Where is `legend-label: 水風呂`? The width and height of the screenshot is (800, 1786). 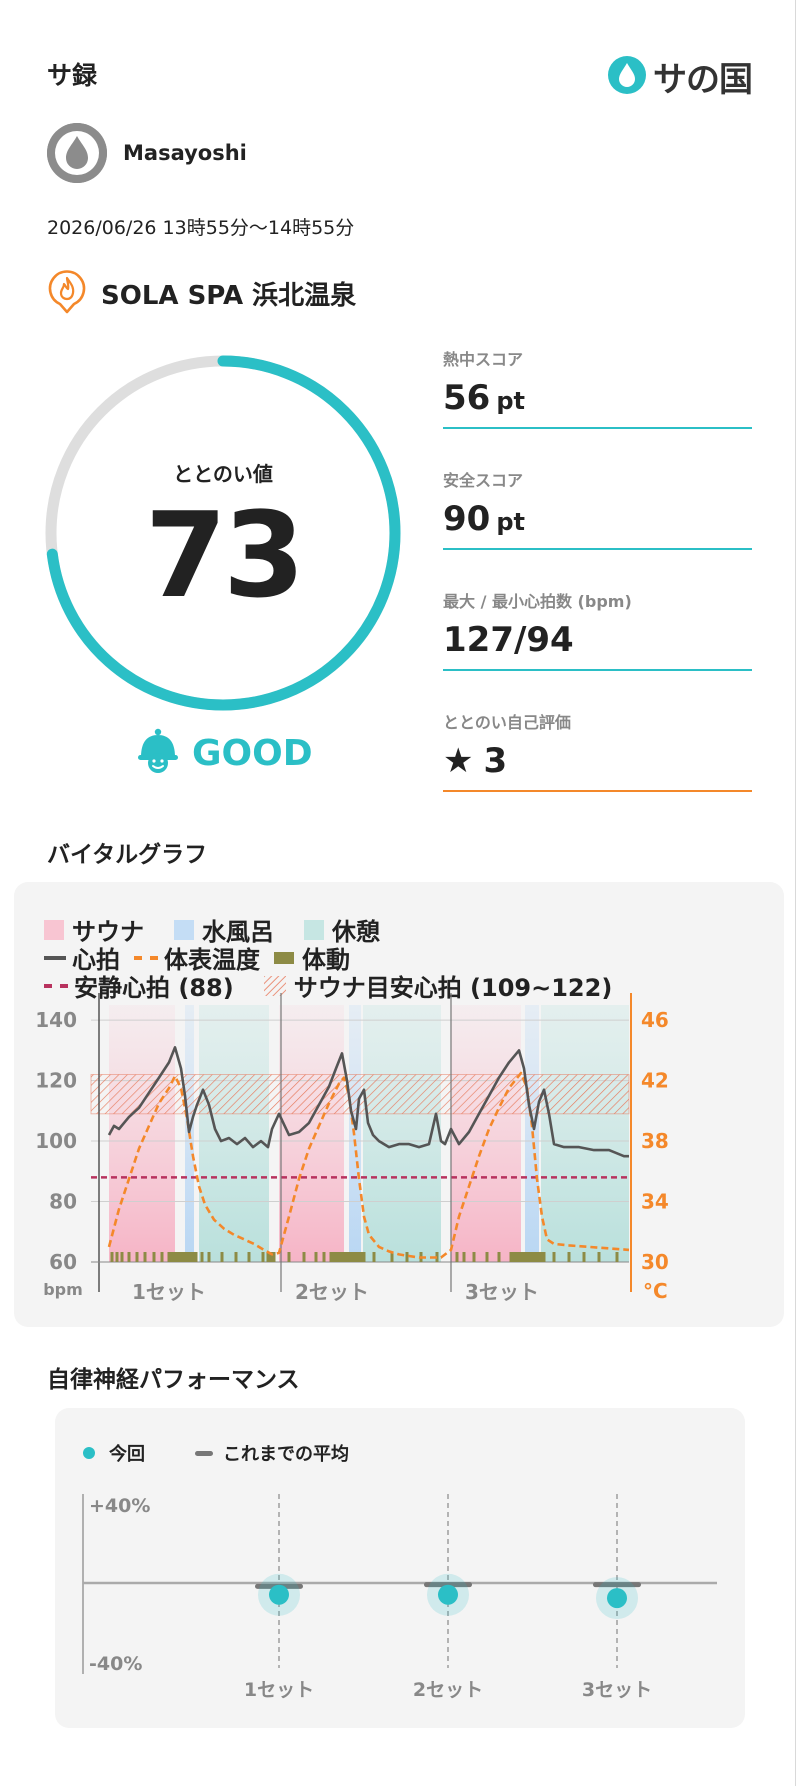
legend-label: 水風呂 is located at coordinates (238, 932).